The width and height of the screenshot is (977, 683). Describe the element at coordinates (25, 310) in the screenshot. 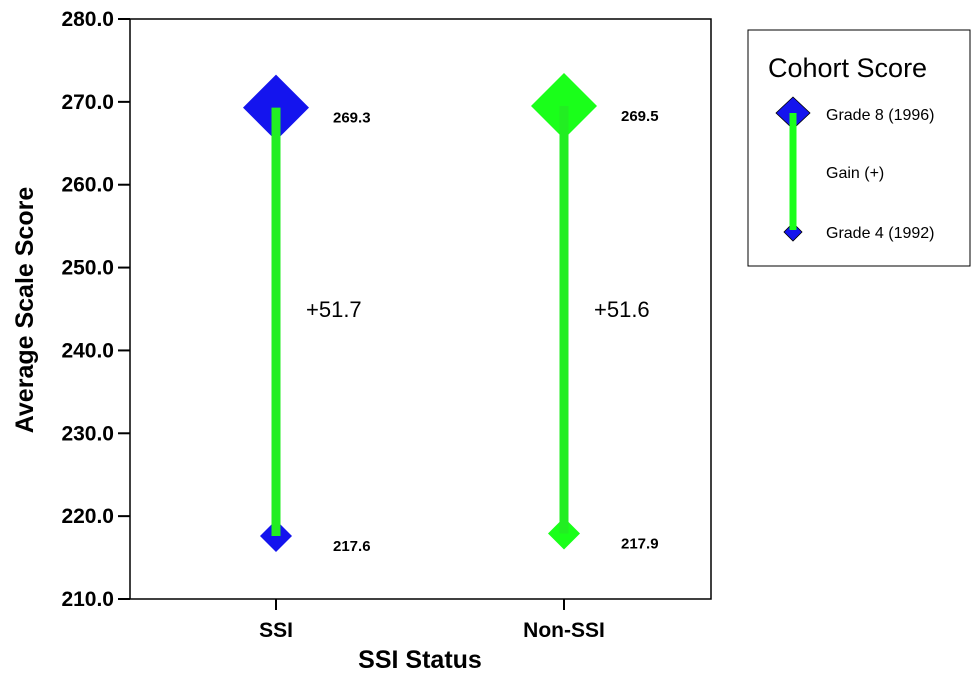

I see `y-axis-title: Average Scale Score` at that location.